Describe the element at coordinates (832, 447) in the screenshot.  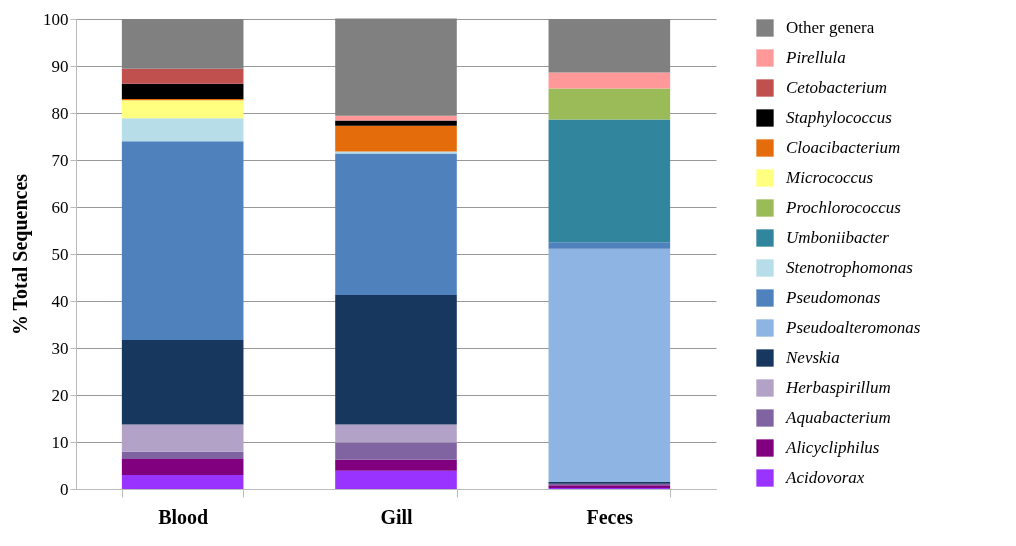
I see `legend-label: Alicycliphilus` at that location.